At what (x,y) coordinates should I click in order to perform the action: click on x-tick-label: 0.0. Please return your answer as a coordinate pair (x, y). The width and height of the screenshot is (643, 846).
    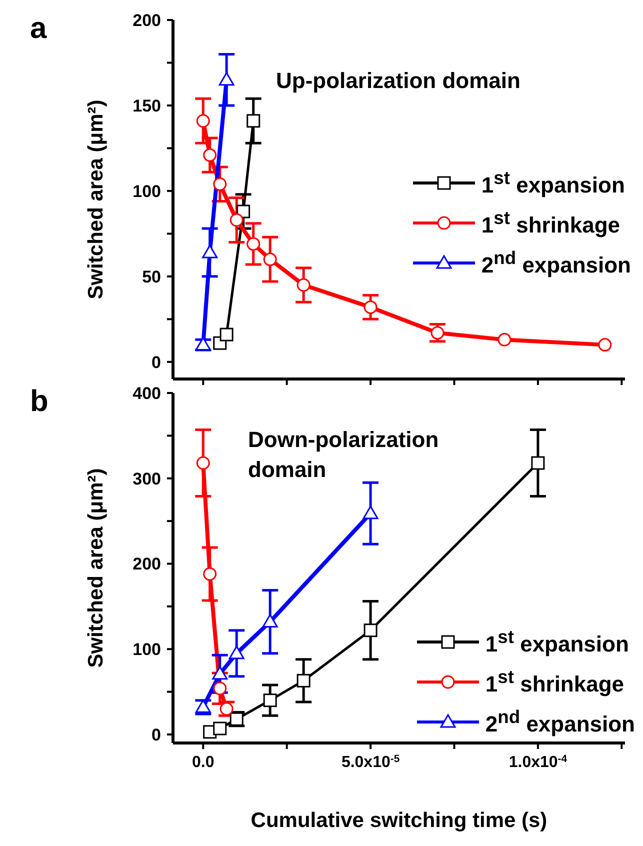
    Looking at the image, I should click on (203, 762).